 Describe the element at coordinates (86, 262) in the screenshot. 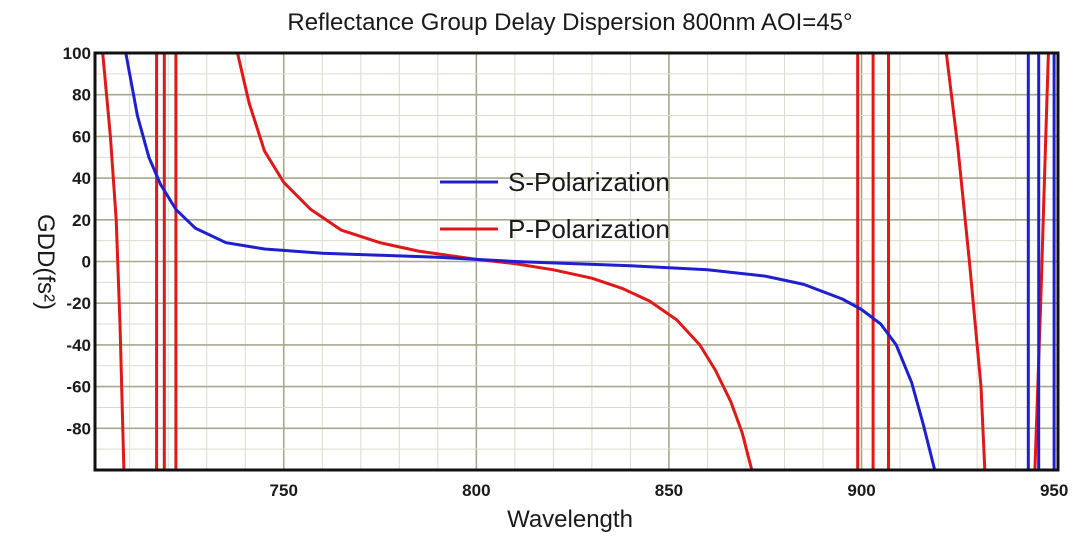

I see `y-tick-label: 0` at that location.